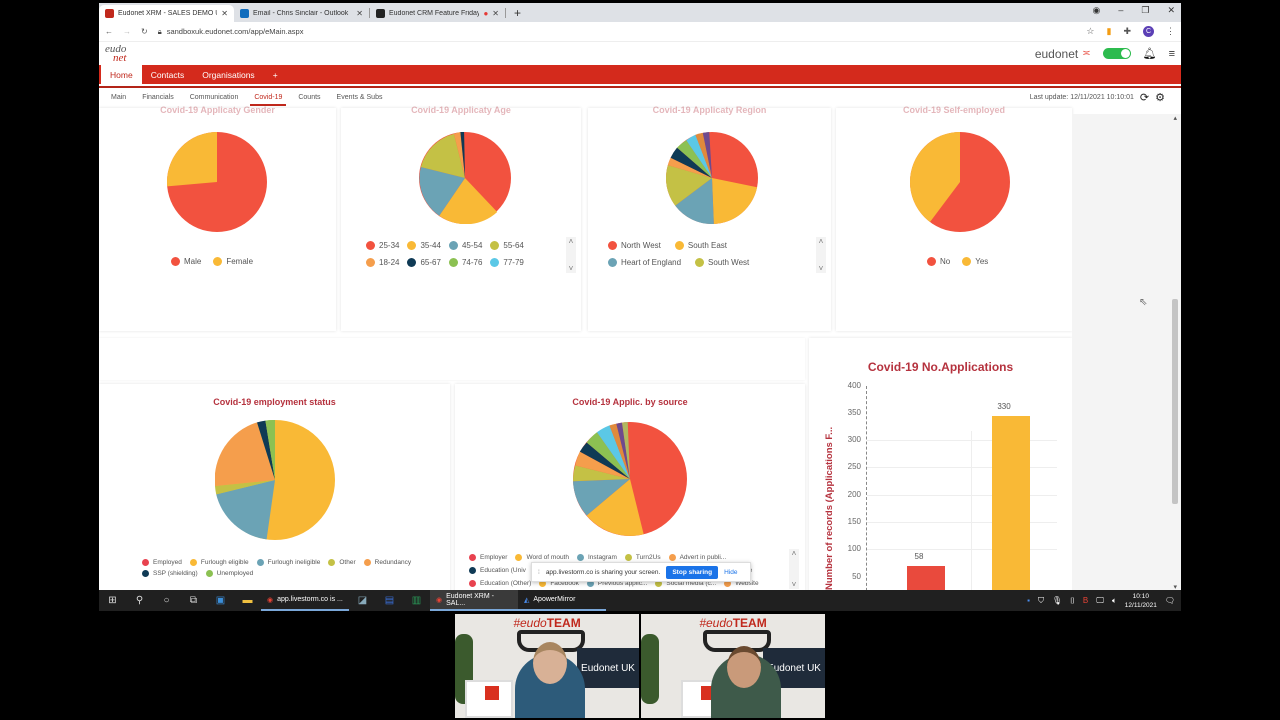 The width and height of the screenshot is (1280, 720). I want to click on volume-icon: 🔈︎, so click(1114, 600).